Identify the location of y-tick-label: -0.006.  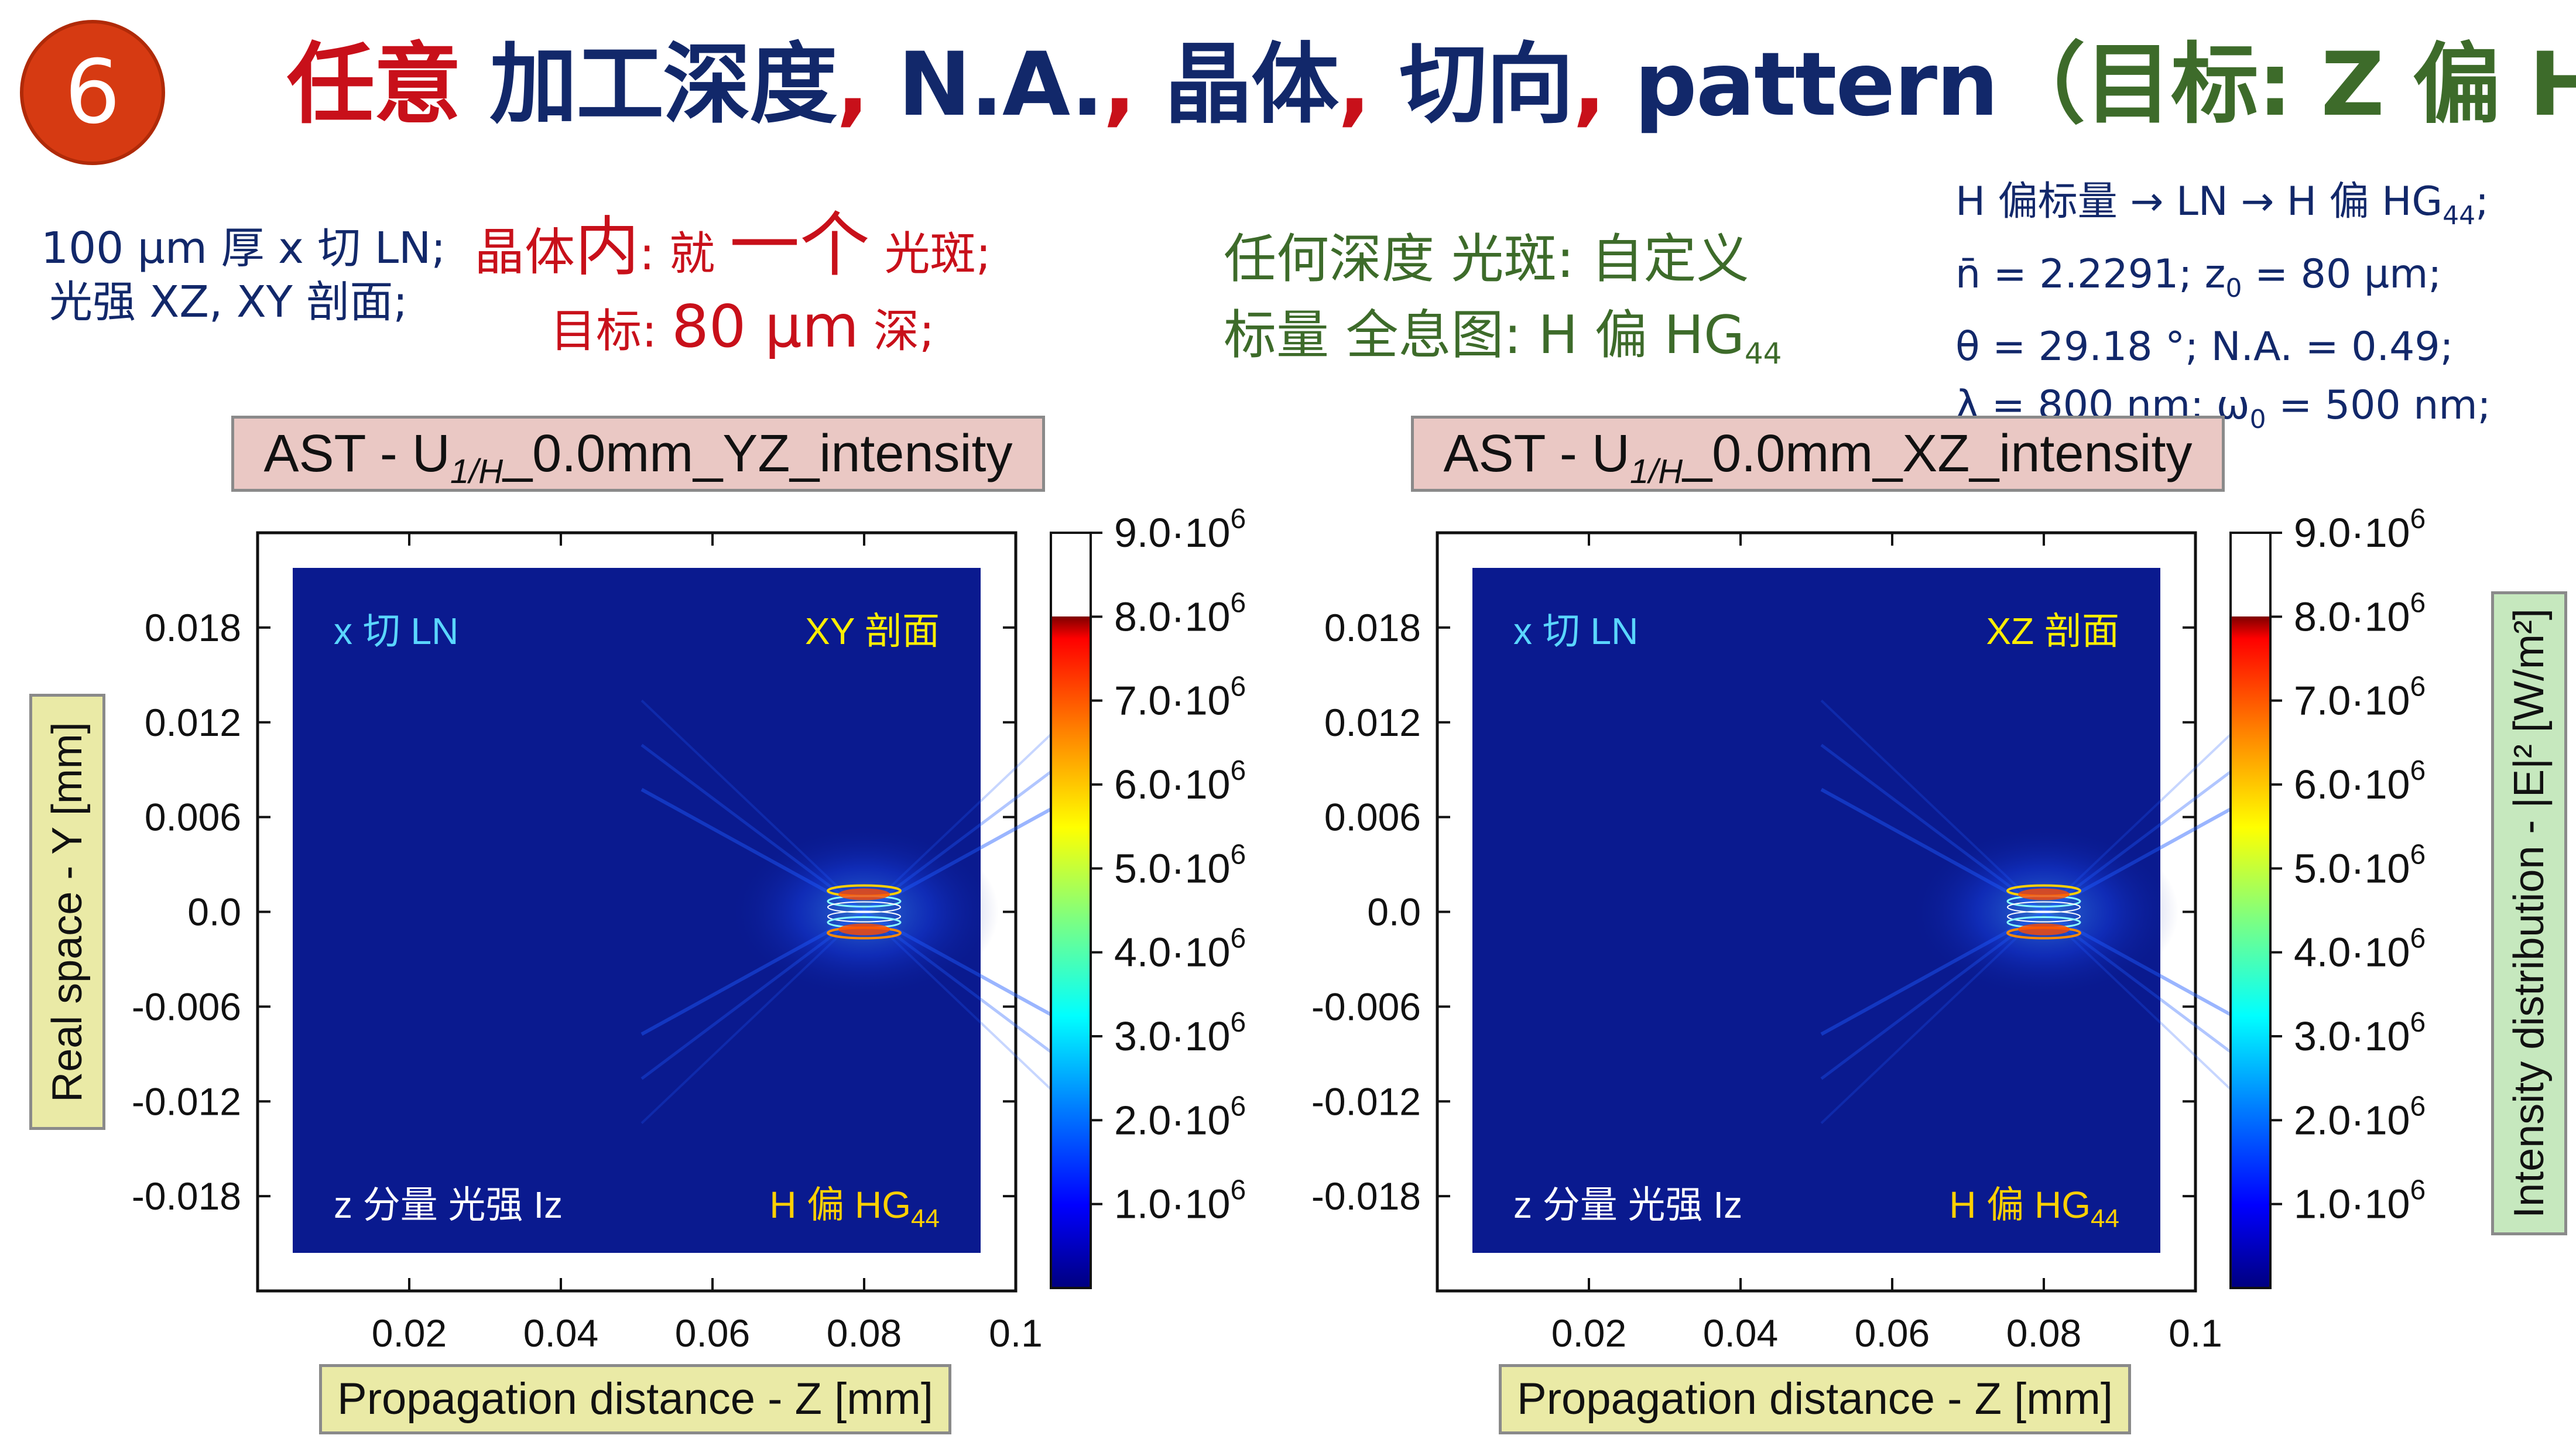
(186, 1006).